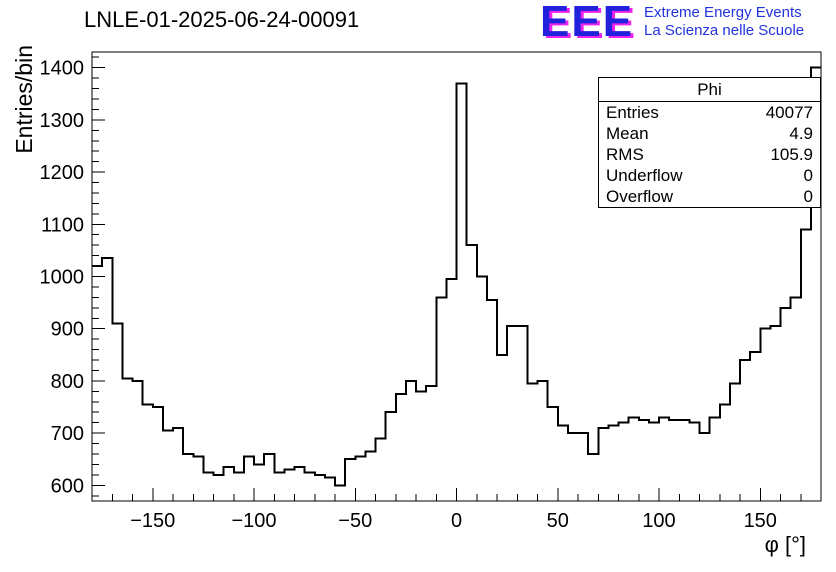 The image size is (836, 572). Describe the element at coordinates (658, 521) in the screenshot. I see `x-tick-label: 100` at that location.